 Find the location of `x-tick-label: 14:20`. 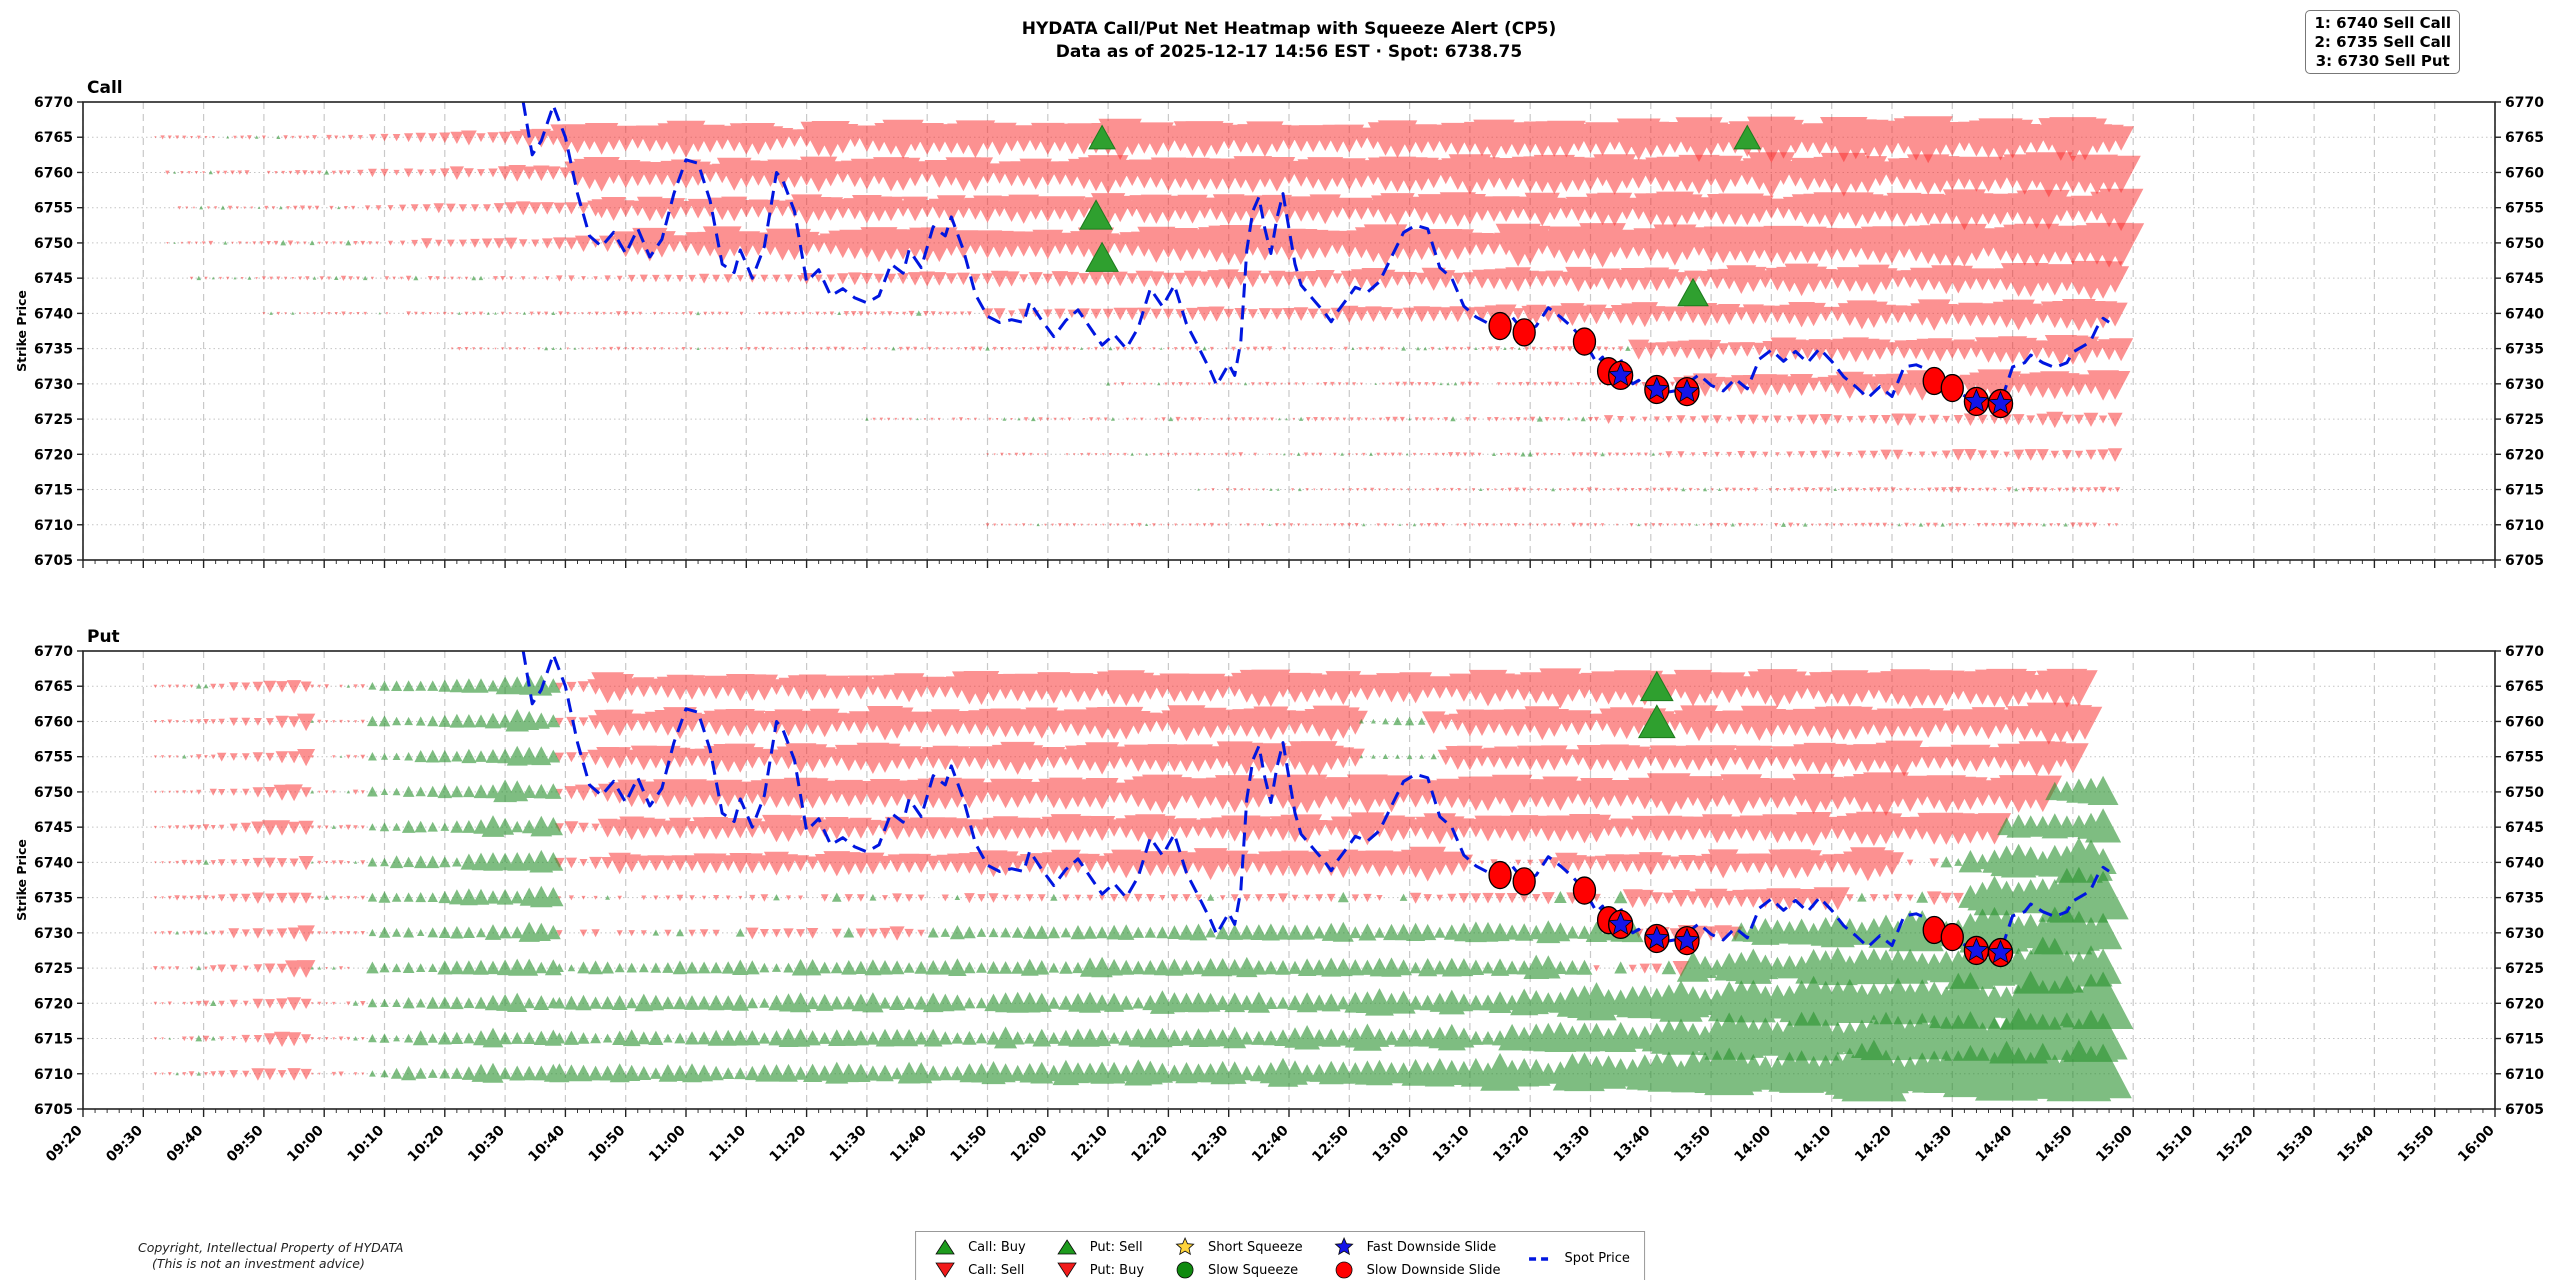

x-tick-label: 14:20 is located at coordinates (1873, 1143).